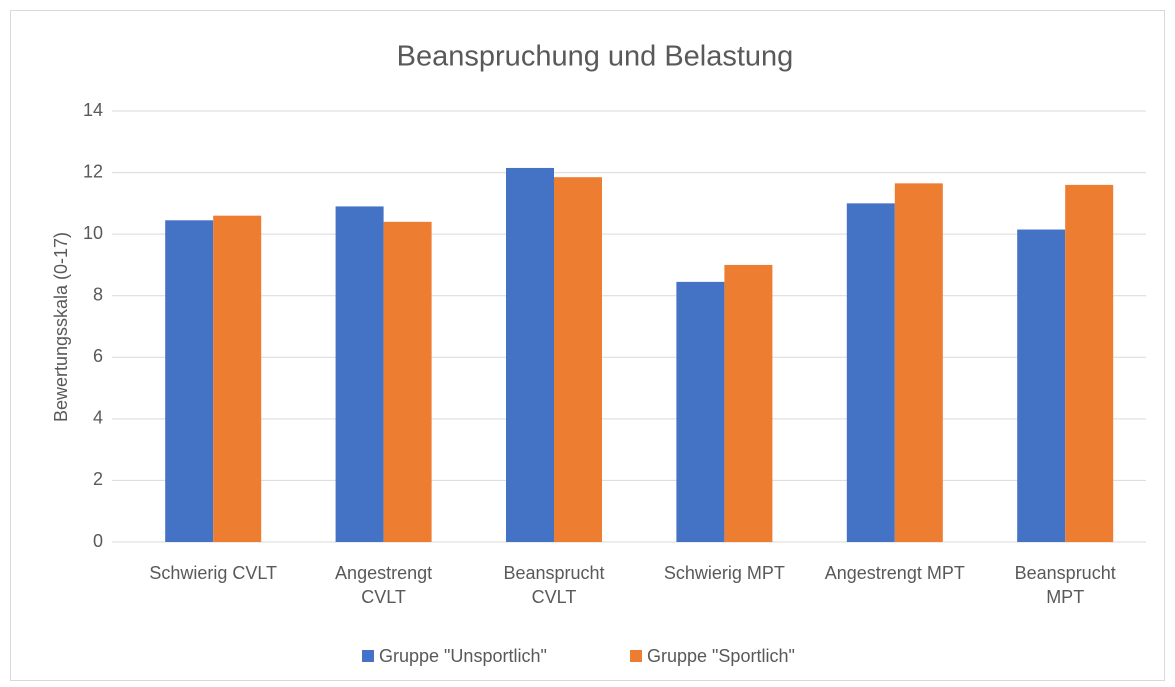  What do you see at coordinates (724, 573) in the screenshot?
I see `x-tick-label: Schwierig MPT` at bounding box center [724, 573].